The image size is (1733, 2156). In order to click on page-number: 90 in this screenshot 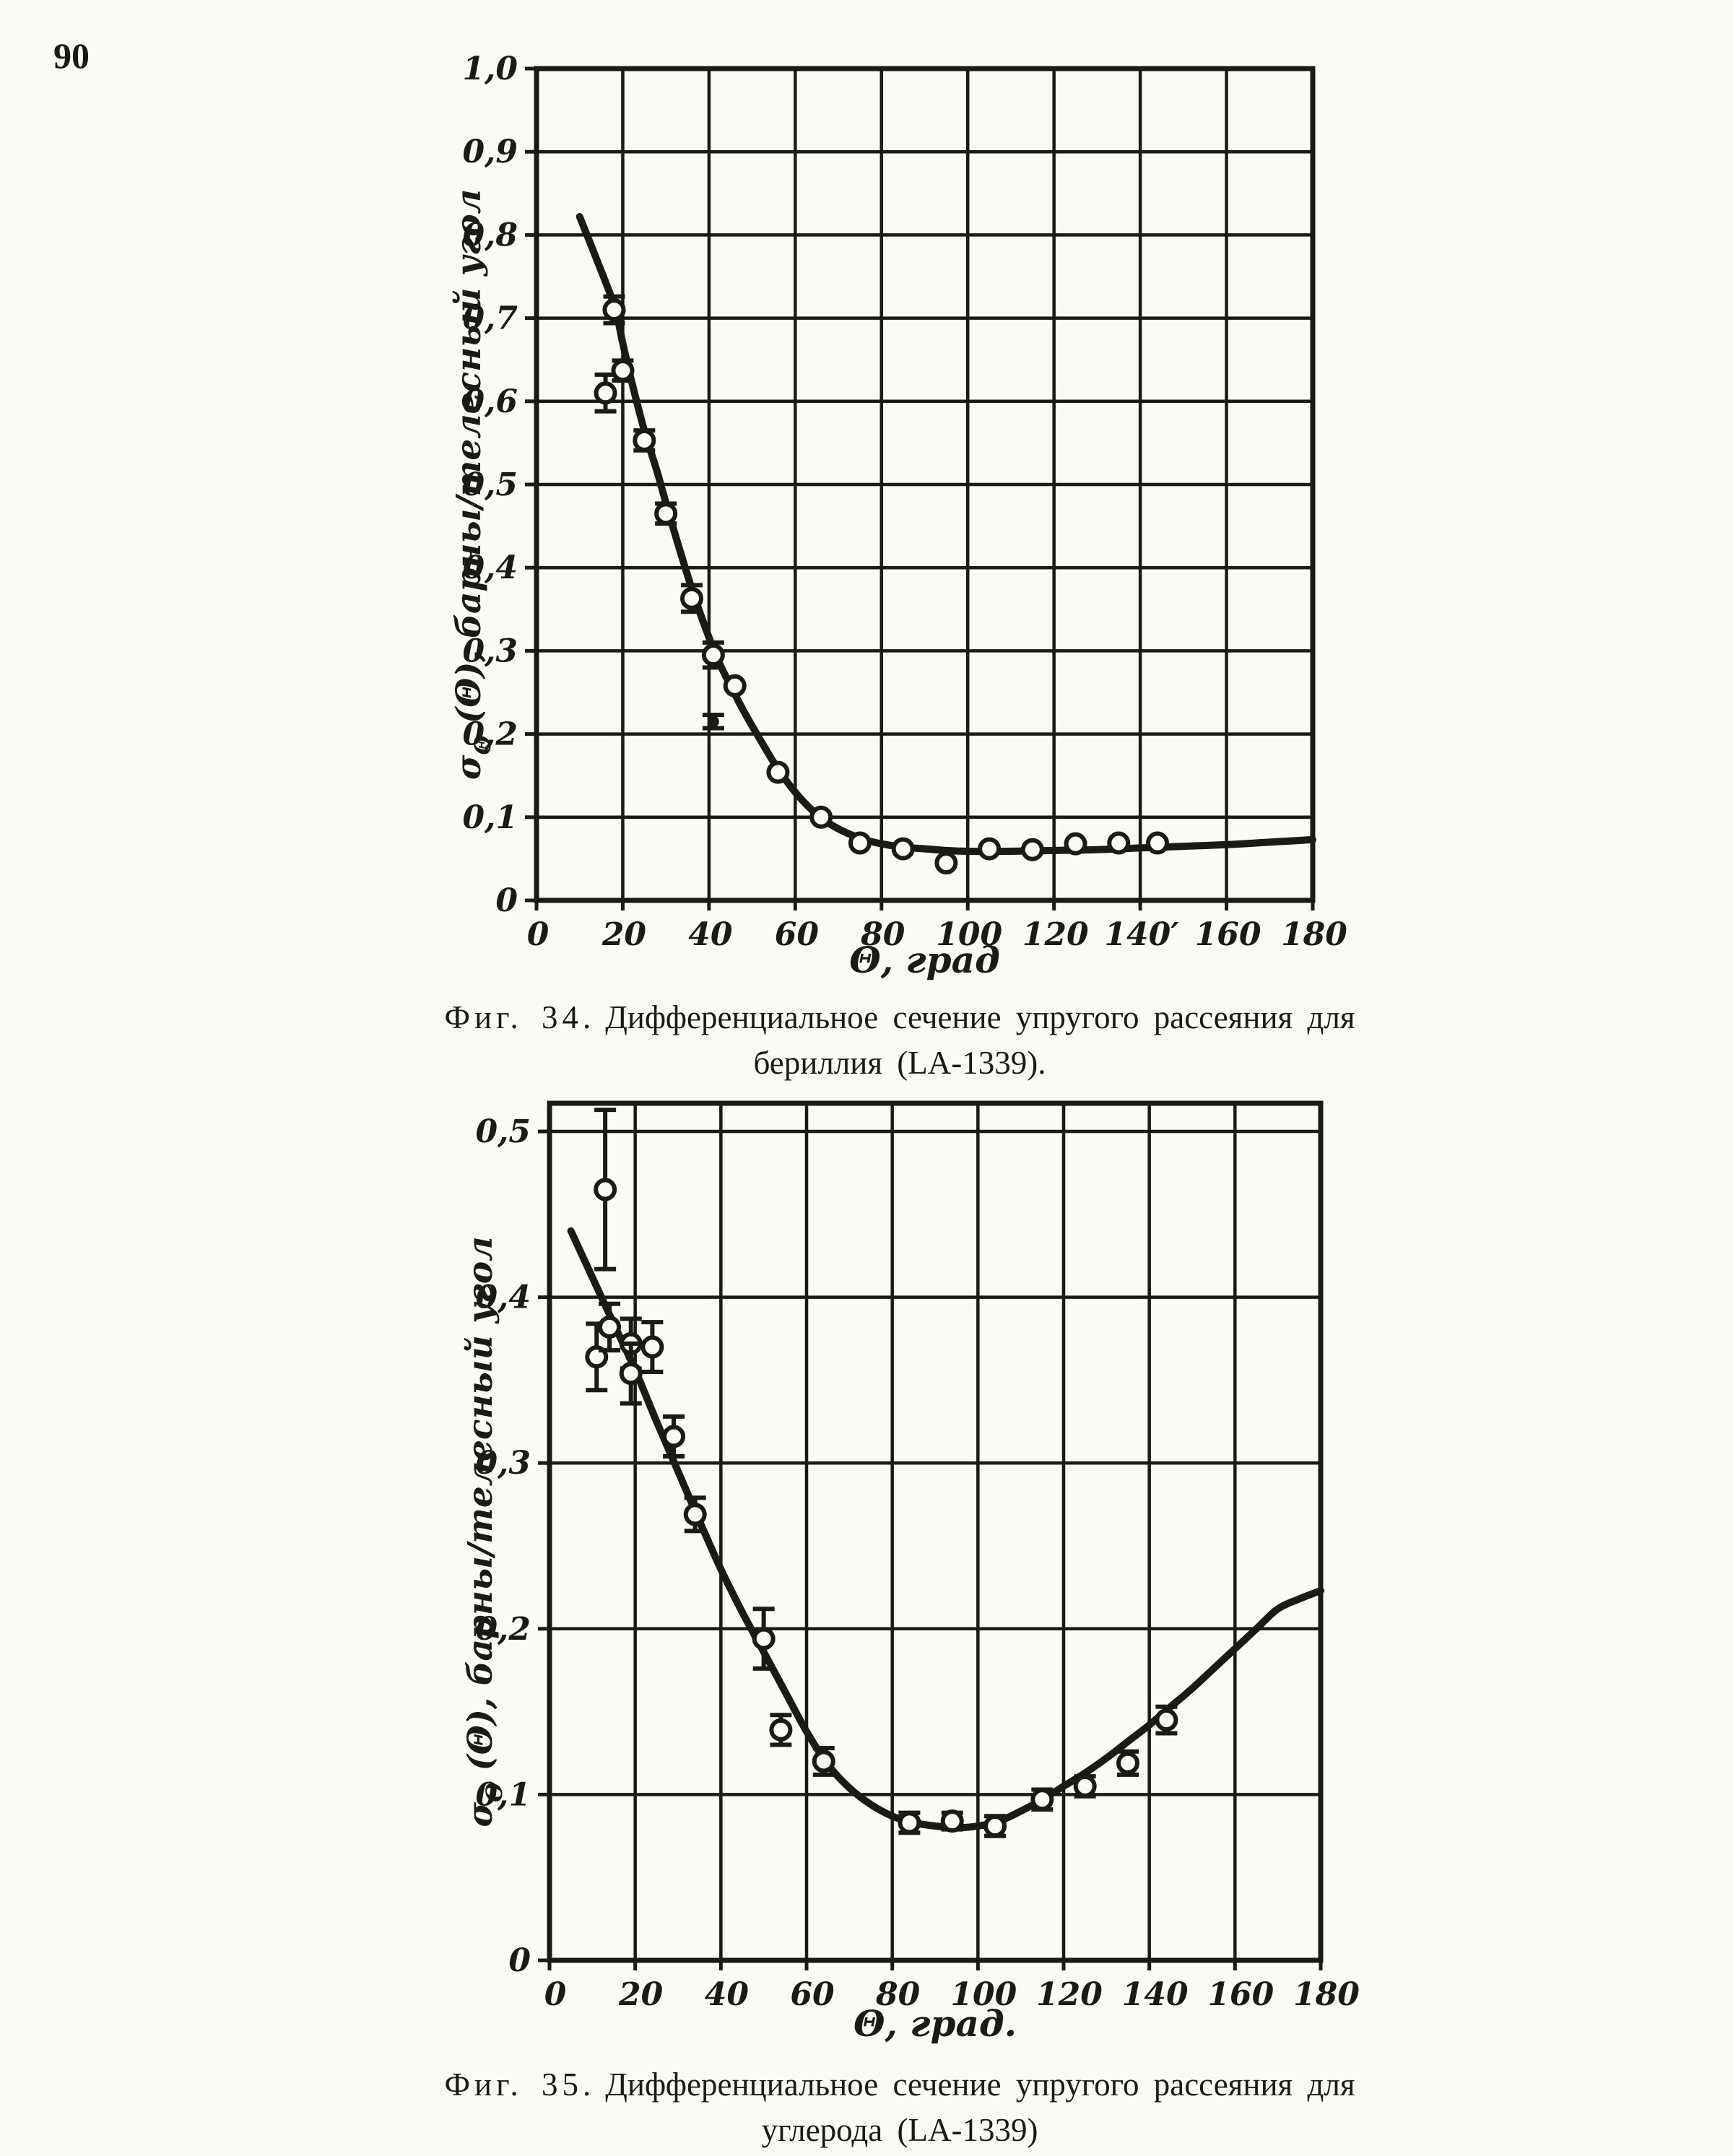, I will do `click(71, 55)`.